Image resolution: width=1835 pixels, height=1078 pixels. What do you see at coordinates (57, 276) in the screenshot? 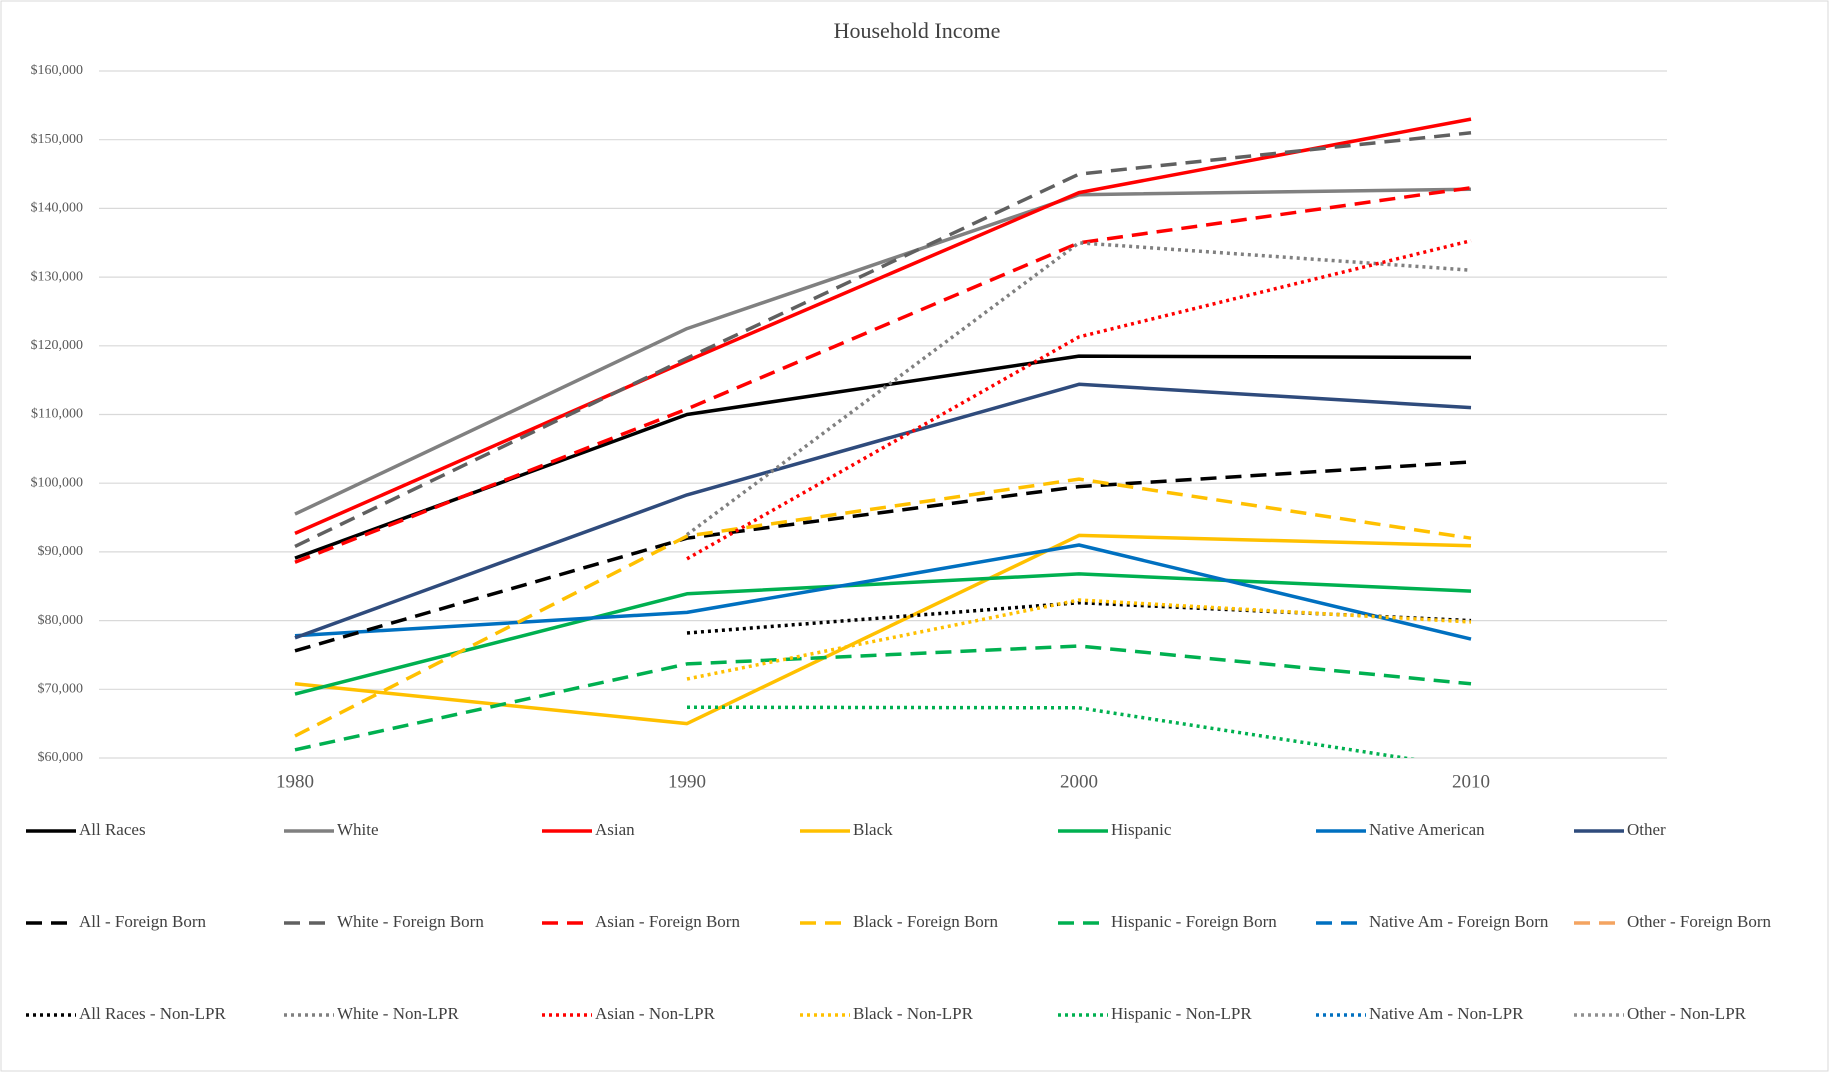
I see `y-tick-label: $130,000` at bounding box center [57, 276].